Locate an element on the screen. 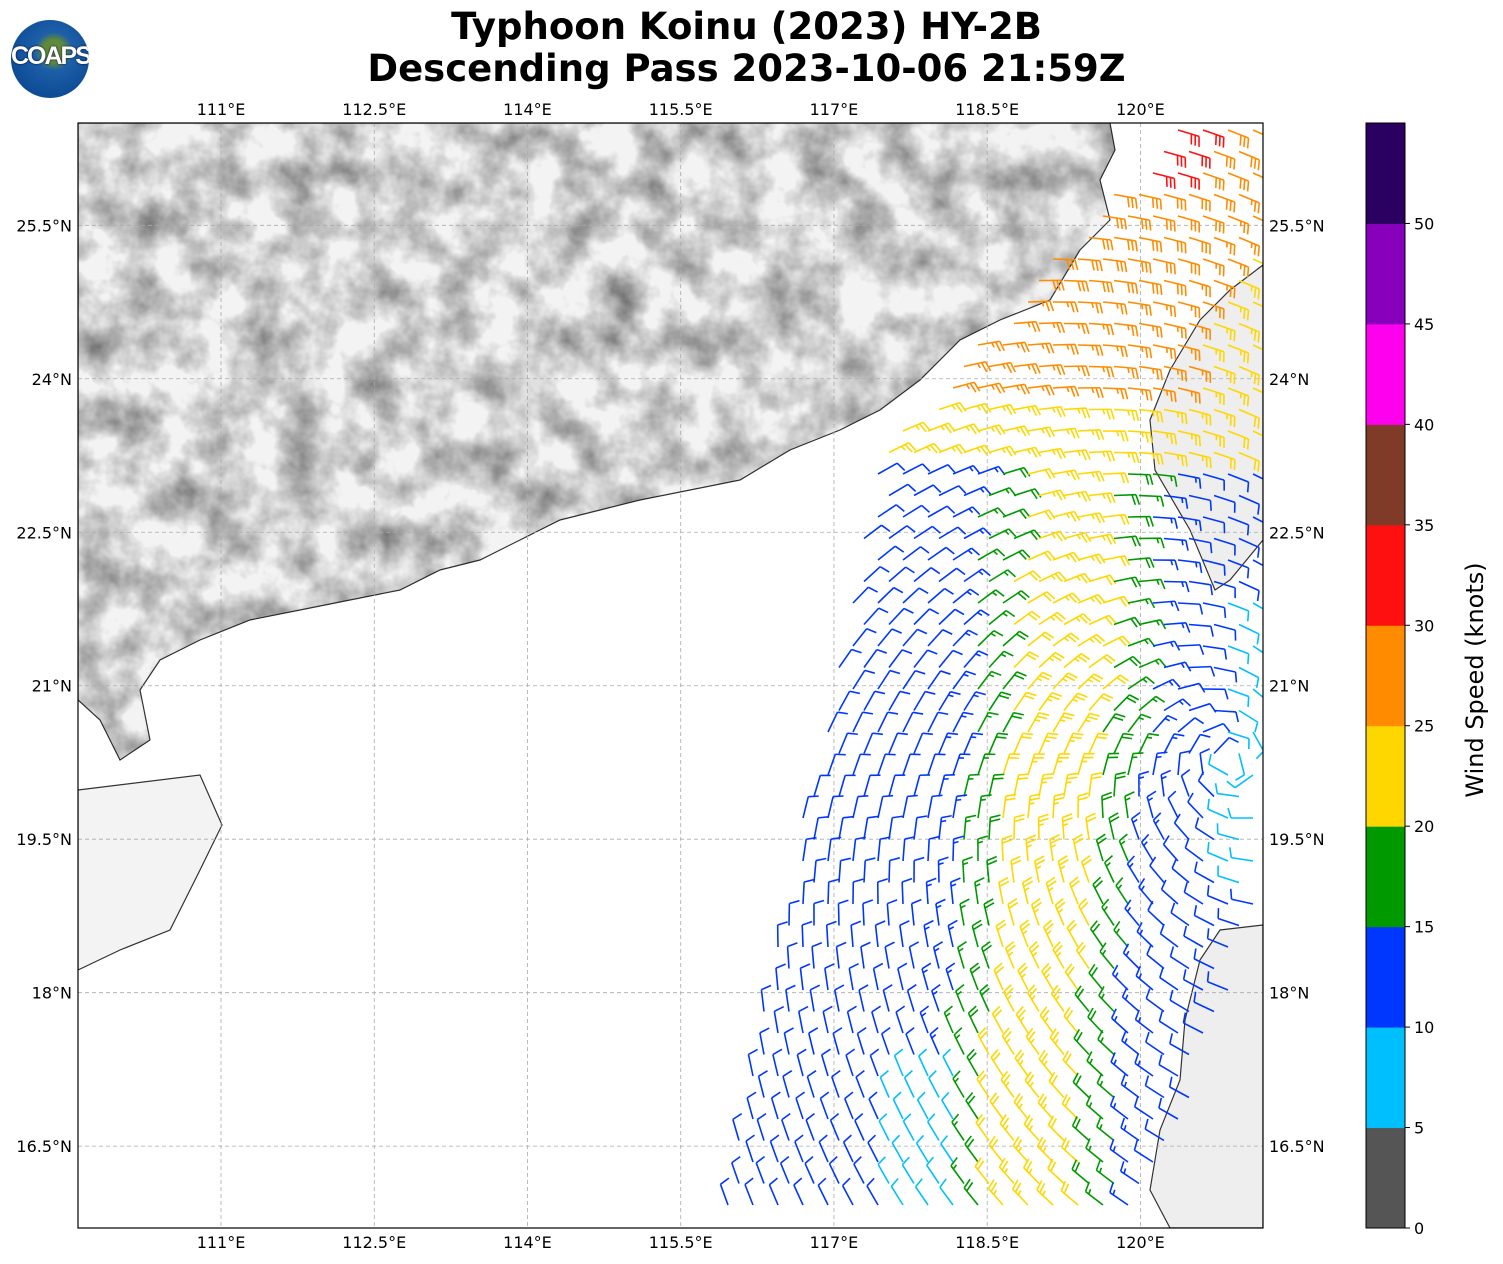  right-lat-tick-label: 25.5°N is located at coordinates (1297, 225).